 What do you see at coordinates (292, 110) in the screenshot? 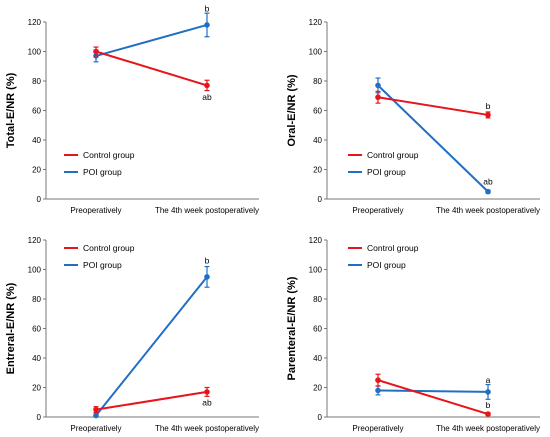
I see `y-axis-title: Oral-E/NR (%)` at bounding box center [292, 110].